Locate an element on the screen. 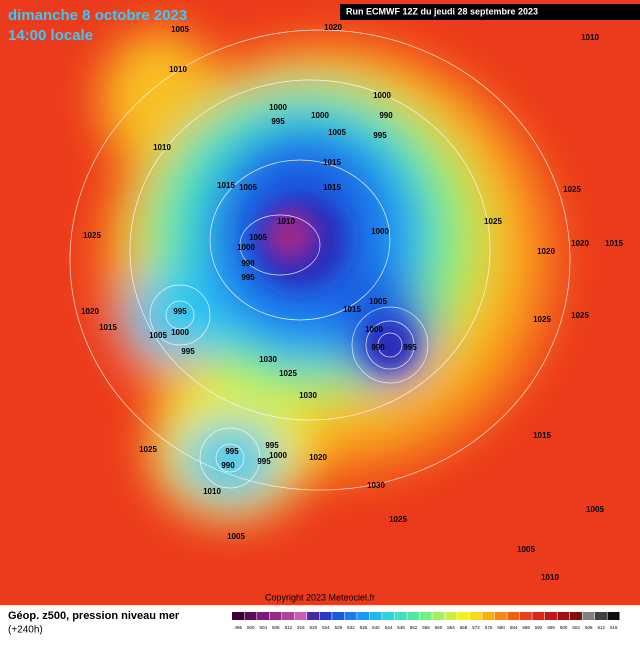 This screenshot has width=640, height=645. scale-label: 520 is located at coordinates (314, 627).